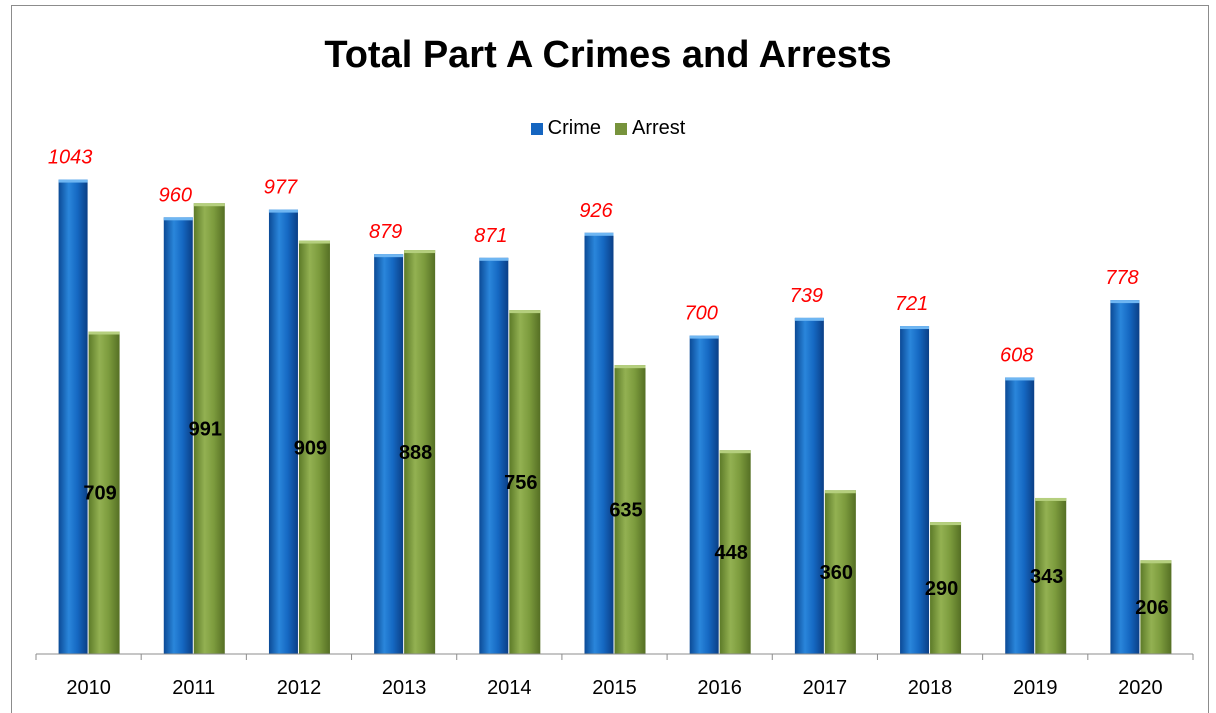 Image resolution: width=1216 pixels, height=713 pixels. Describe the element at coordinates (314, 242) in the screenshot. I see `bar-arrest-top-2012` at that location.